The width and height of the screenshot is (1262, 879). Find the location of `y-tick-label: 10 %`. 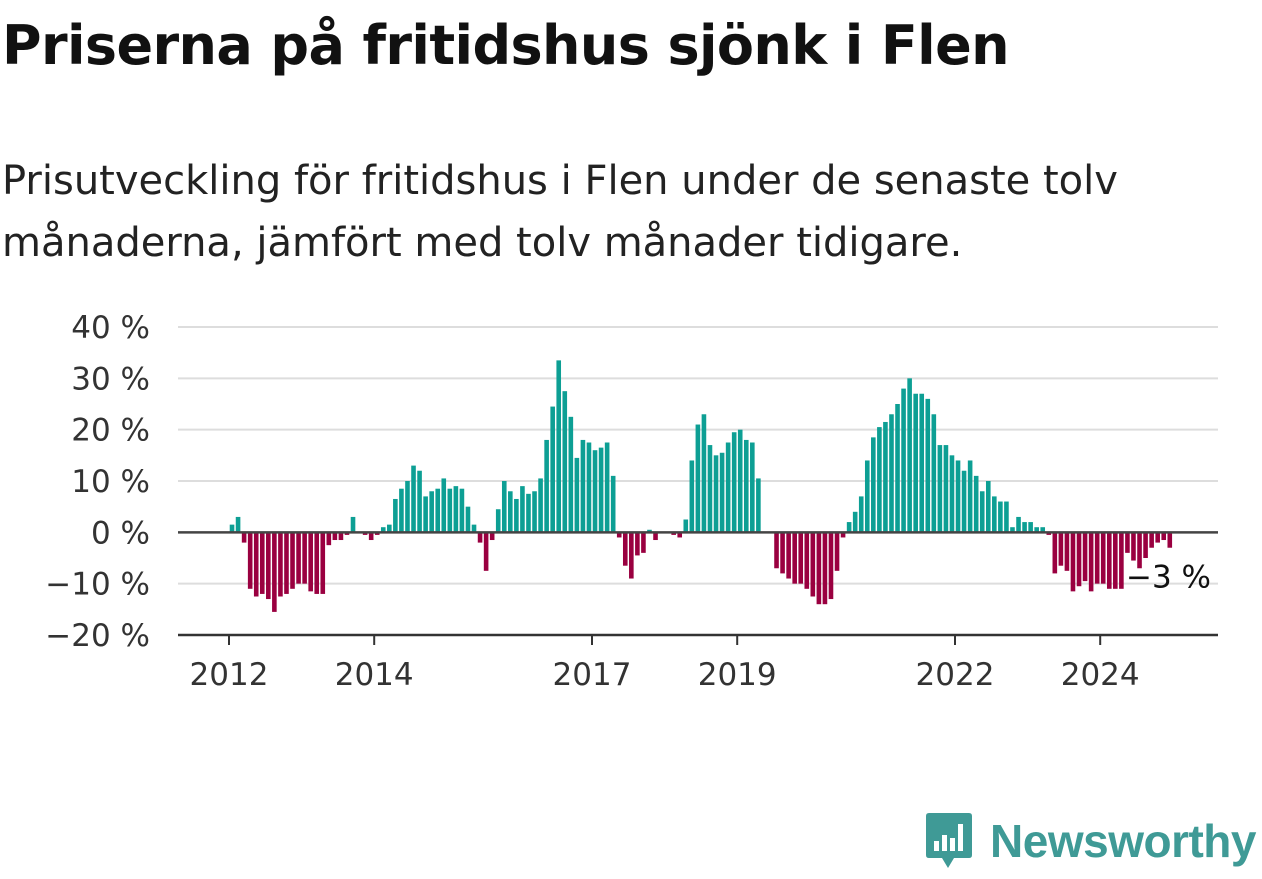

y-tick-label: 10 % is located at coordinates (110, 482).